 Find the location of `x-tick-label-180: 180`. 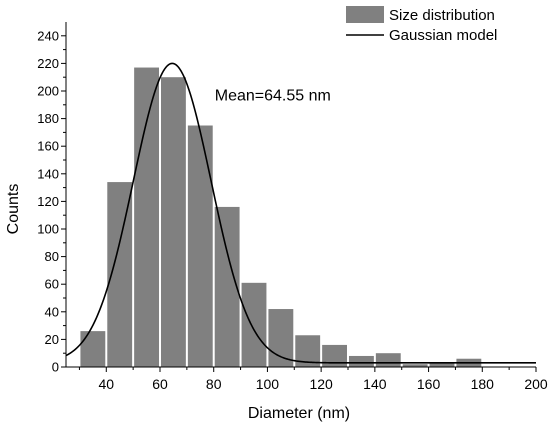

x-tick-label-180: 180 is located at coordinates (483, 384).